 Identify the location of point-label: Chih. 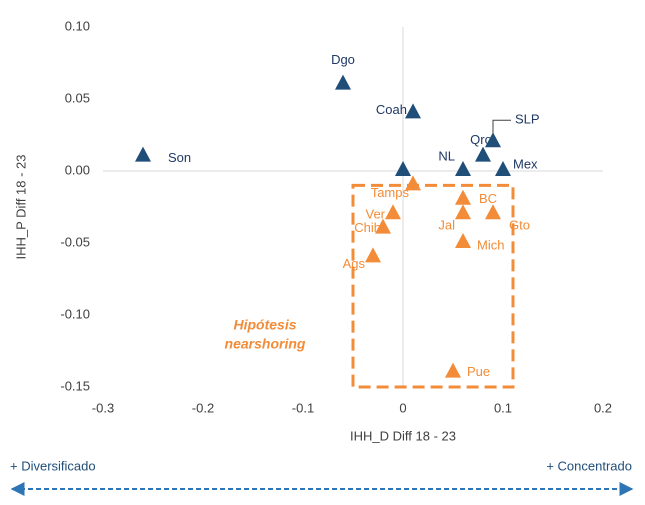
(367, 227).